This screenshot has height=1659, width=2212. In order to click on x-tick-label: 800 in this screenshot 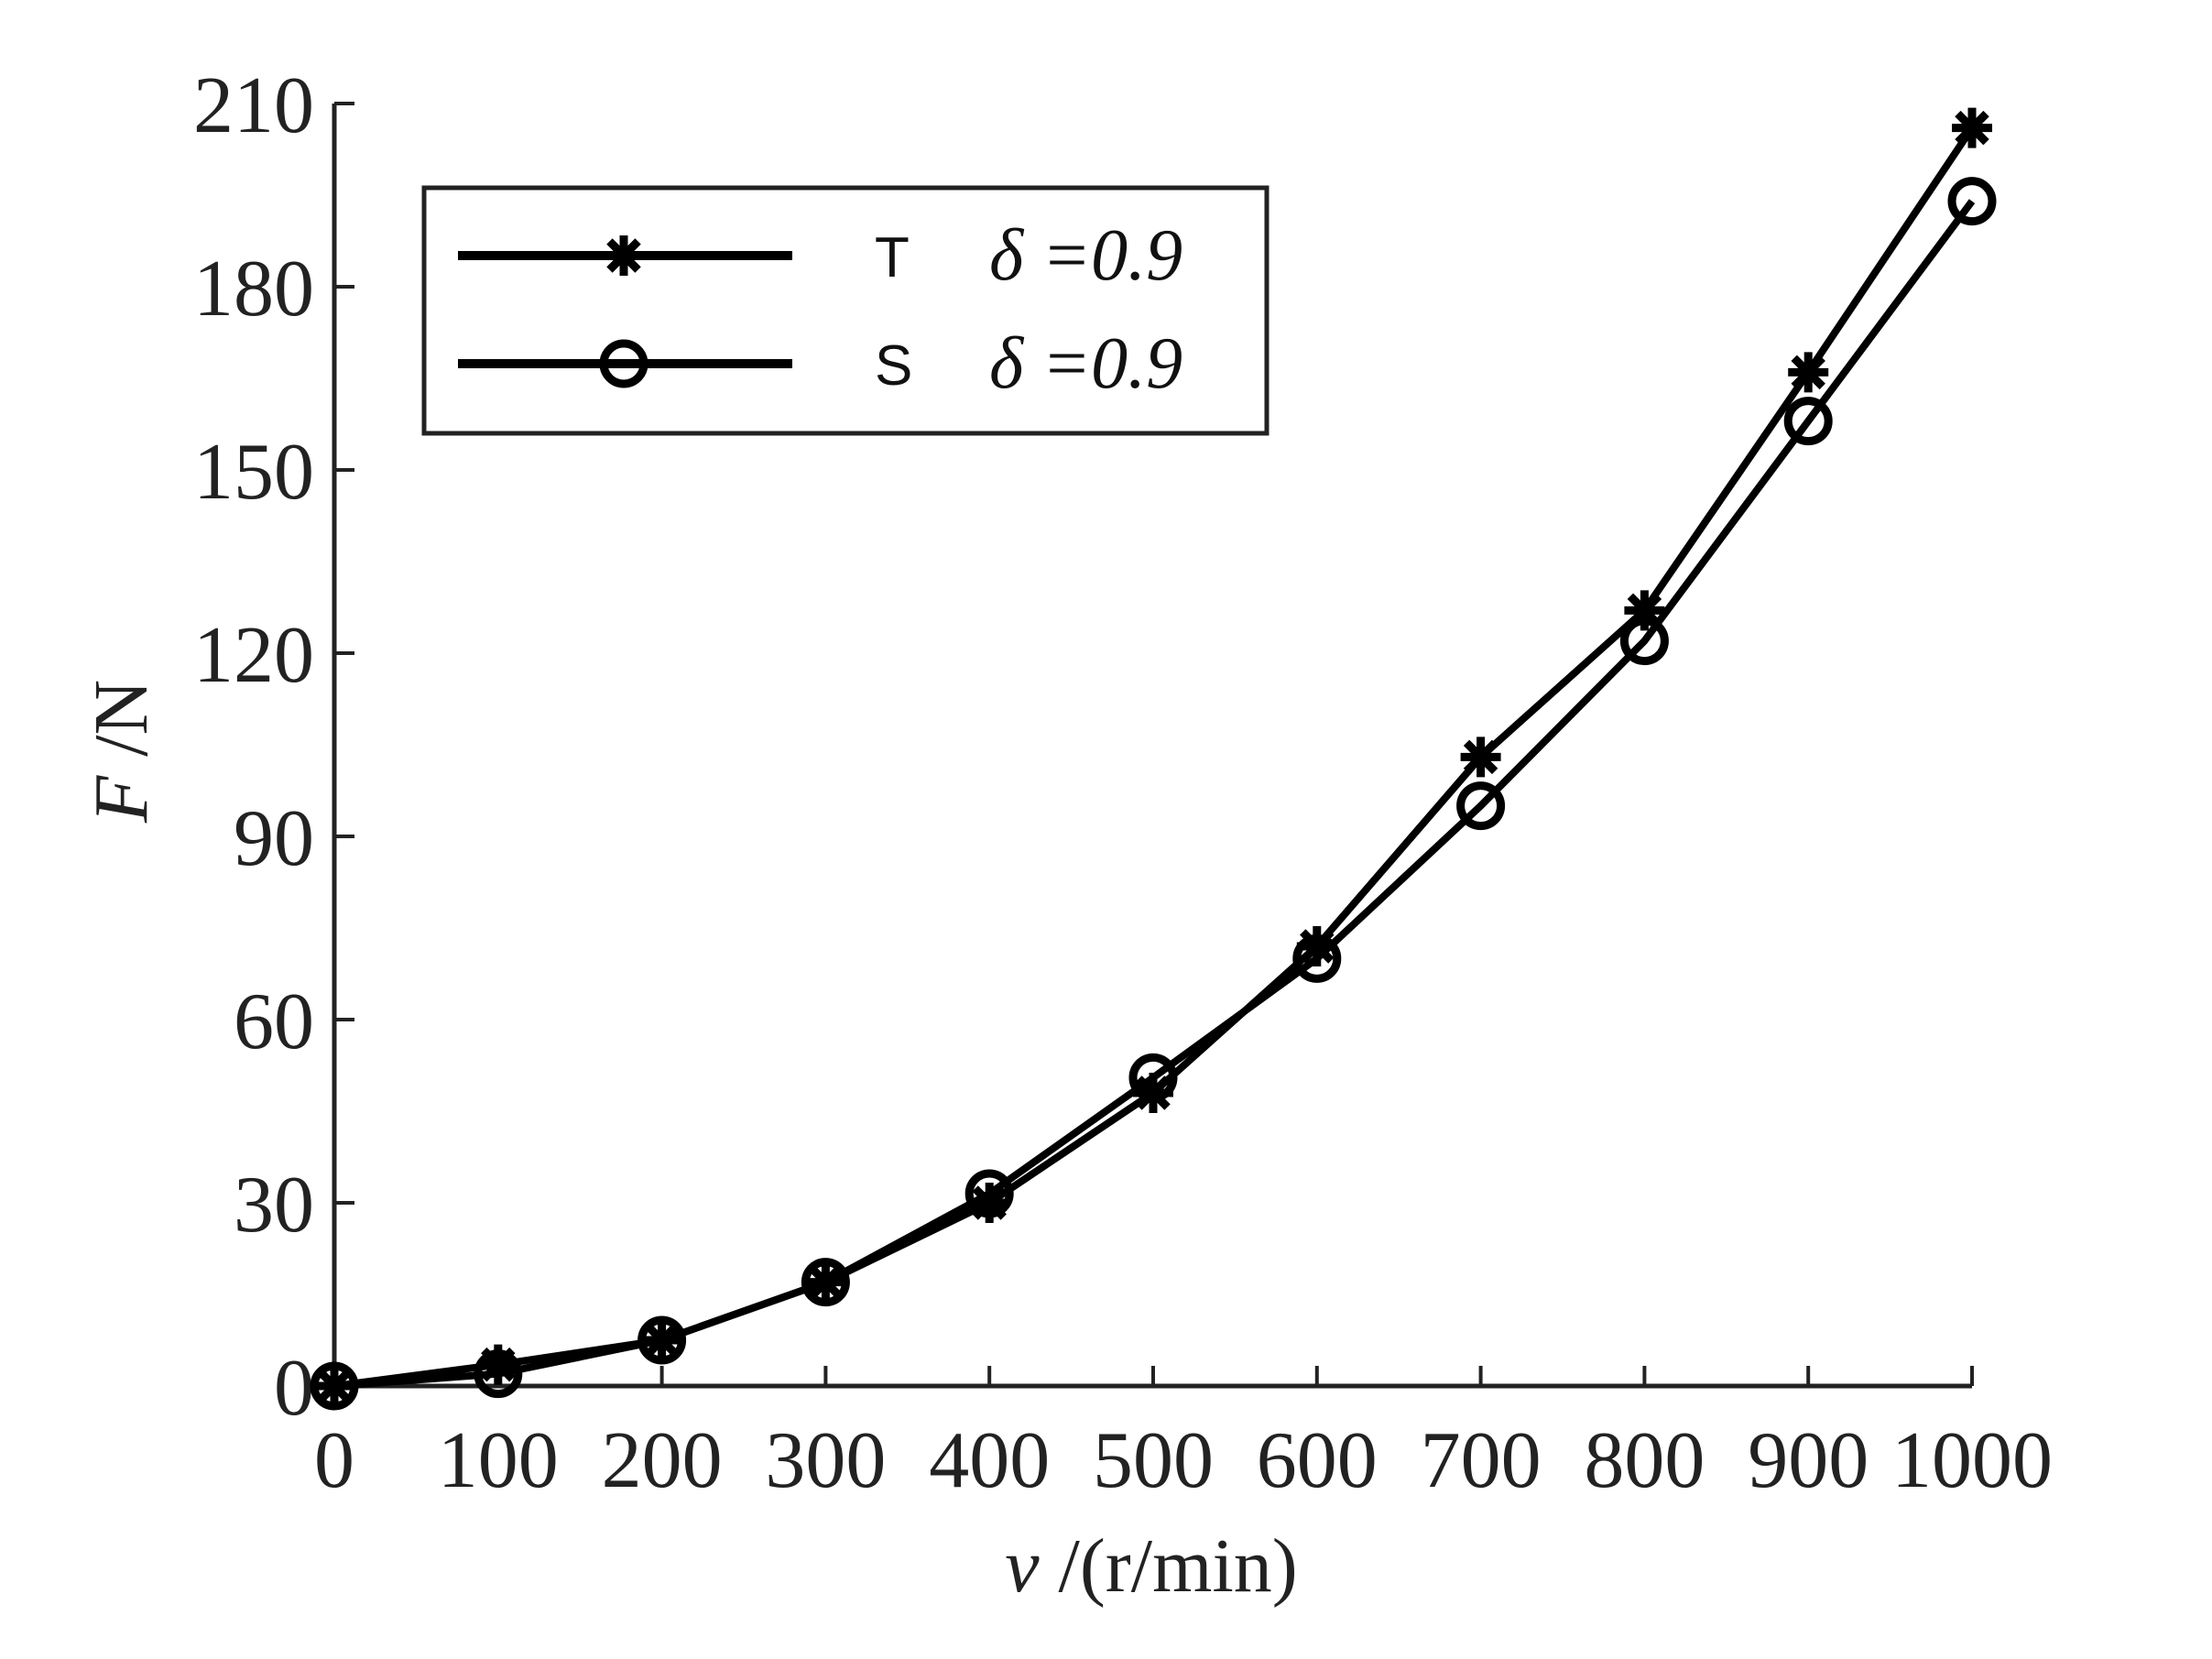, I will do `click(1645, 1460)`.